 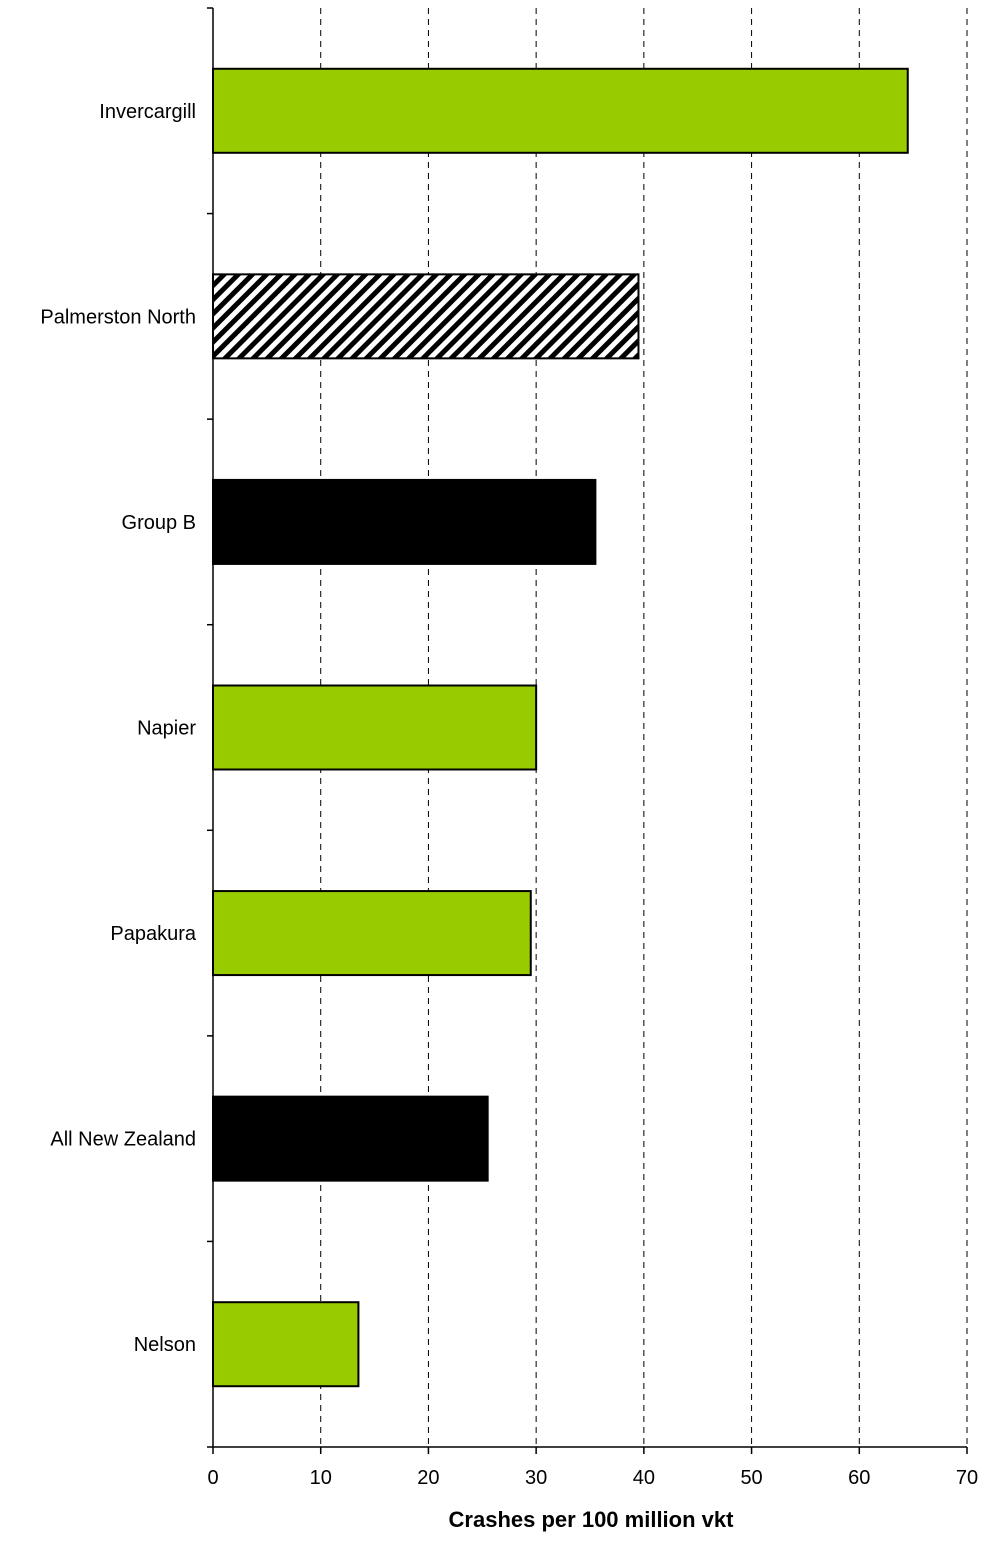 What do you see at coordinates (560, 110) in the screenshot?
I see `bar-invercargill` at bounding box center [560, 110].